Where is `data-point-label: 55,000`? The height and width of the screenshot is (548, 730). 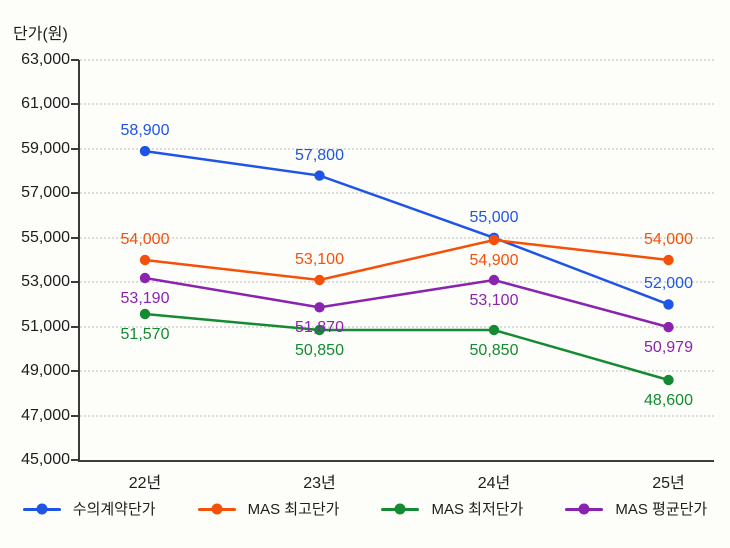 data-point-label: 55,000 is located at coordinates (494, 217).